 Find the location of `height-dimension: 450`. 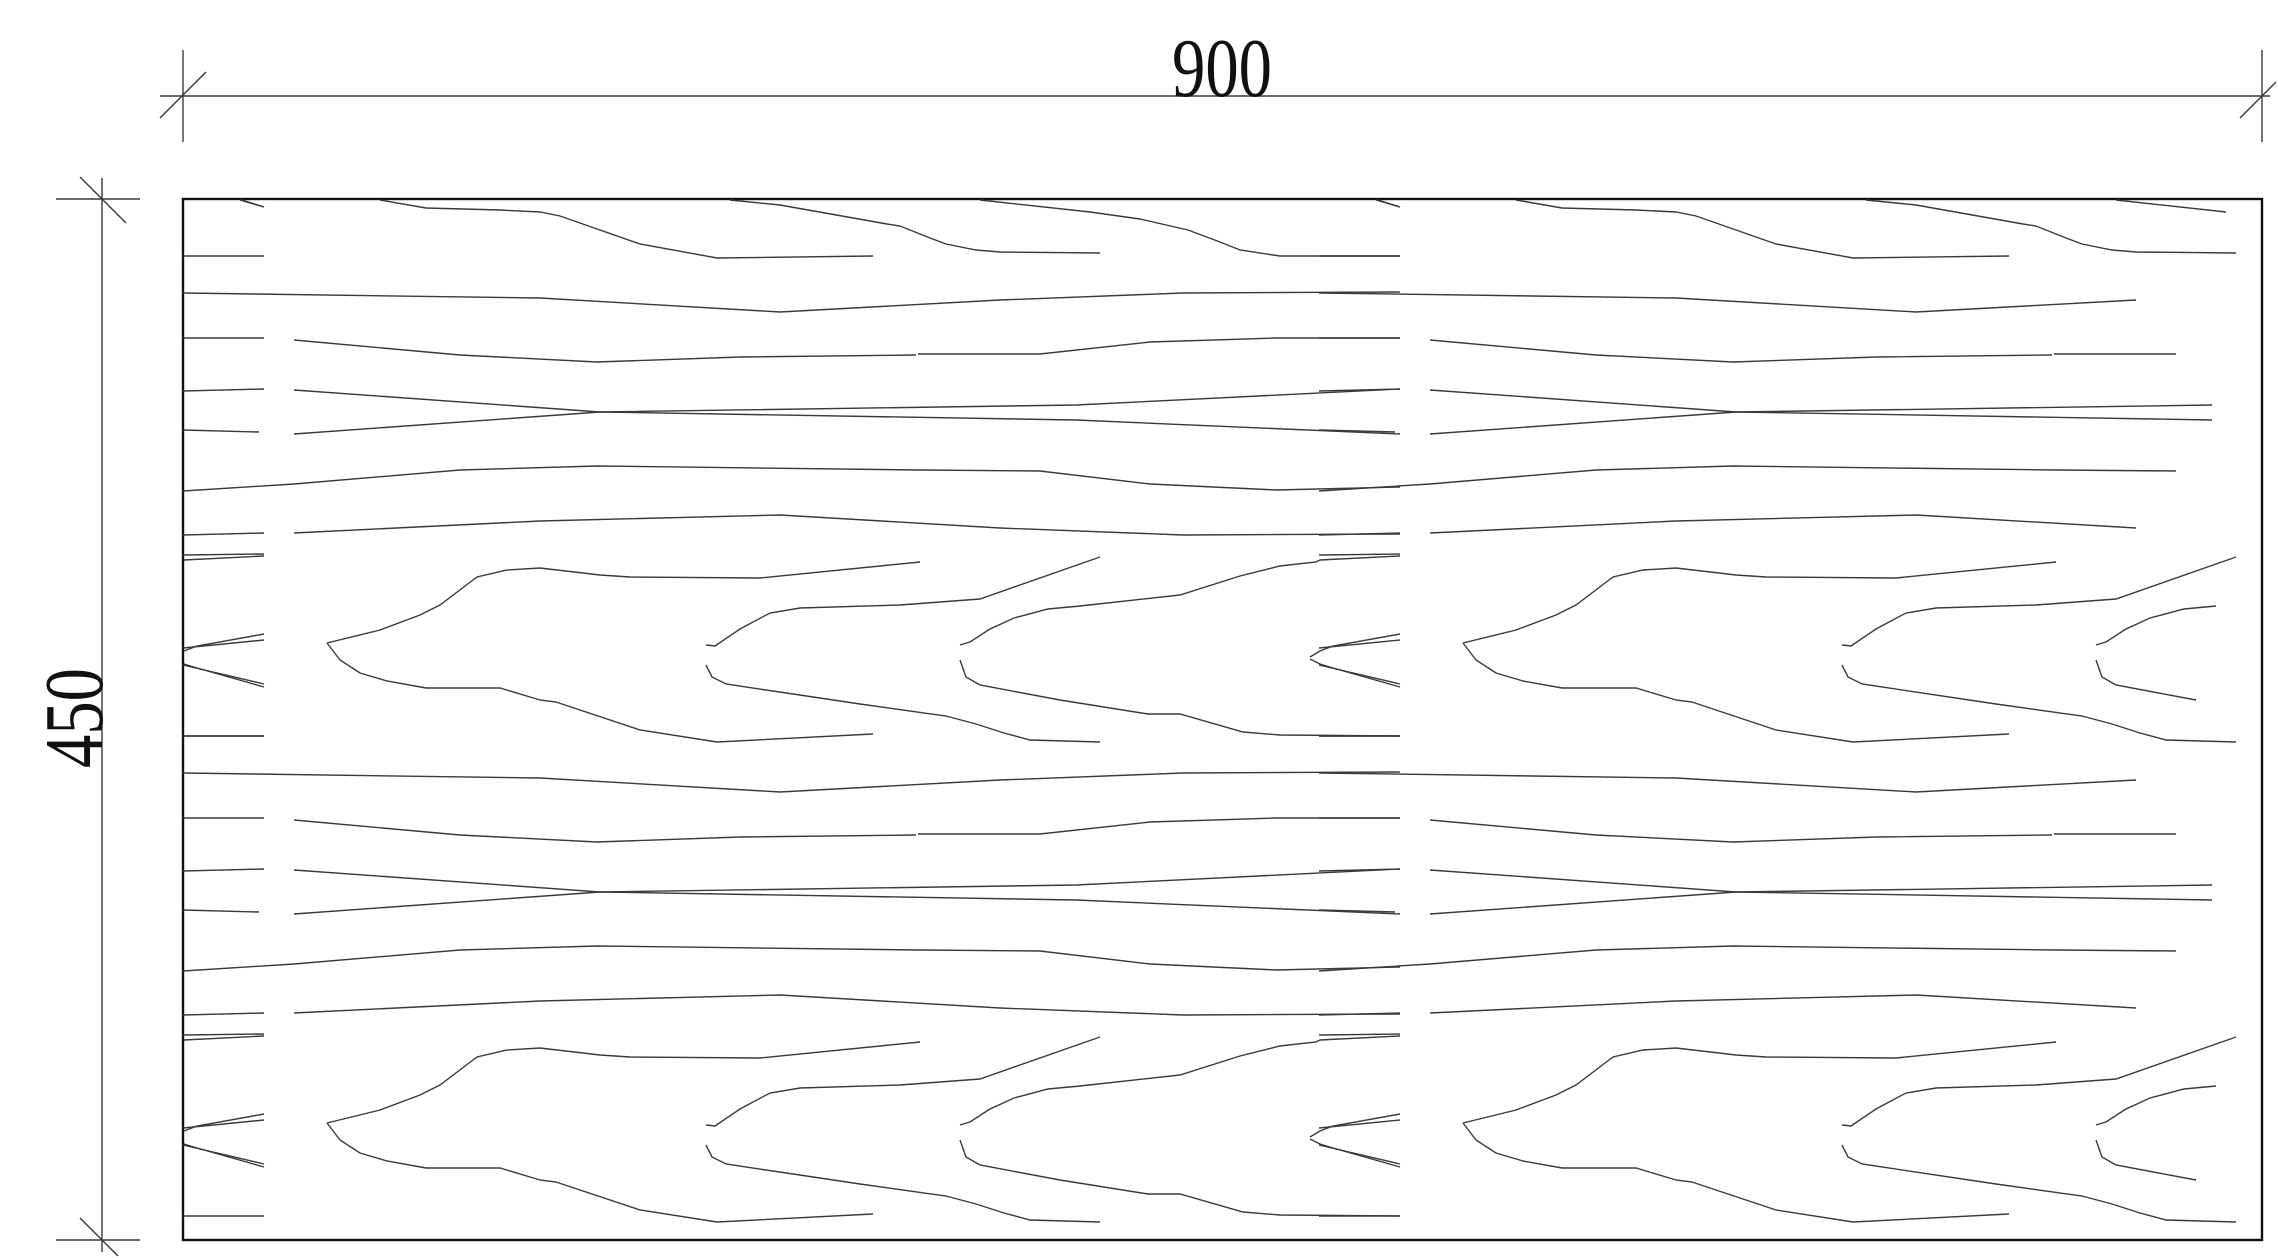

height-dimension: 450 is located at coordinates (84, 716).